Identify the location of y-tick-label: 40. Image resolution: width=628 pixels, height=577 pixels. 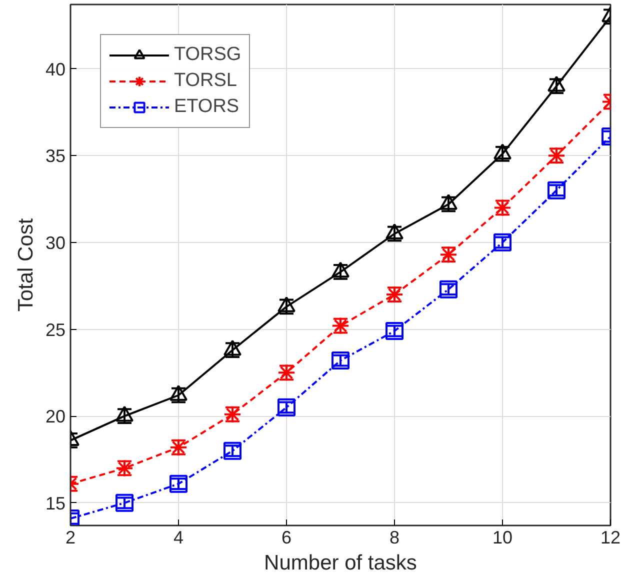
(55, 69).